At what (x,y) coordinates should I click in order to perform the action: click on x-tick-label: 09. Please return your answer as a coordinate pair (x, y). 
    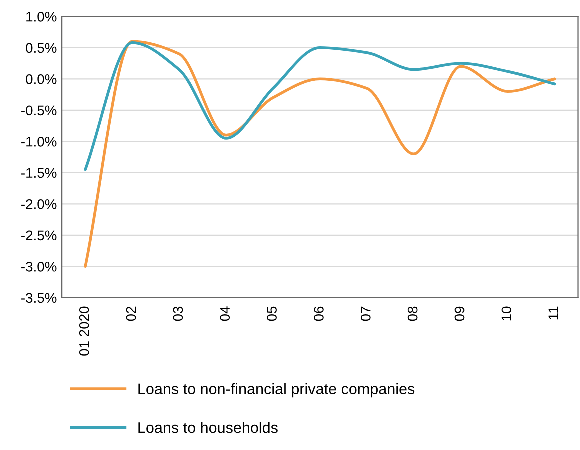
    Looking at the image, I should click on (459, 314).